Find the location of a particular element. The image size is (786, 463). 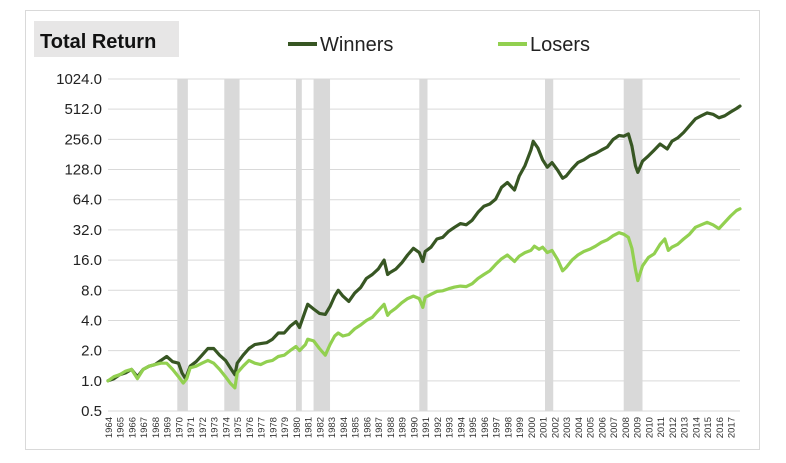

x-tick-label: 1986 is located at coordinates (367, 427).